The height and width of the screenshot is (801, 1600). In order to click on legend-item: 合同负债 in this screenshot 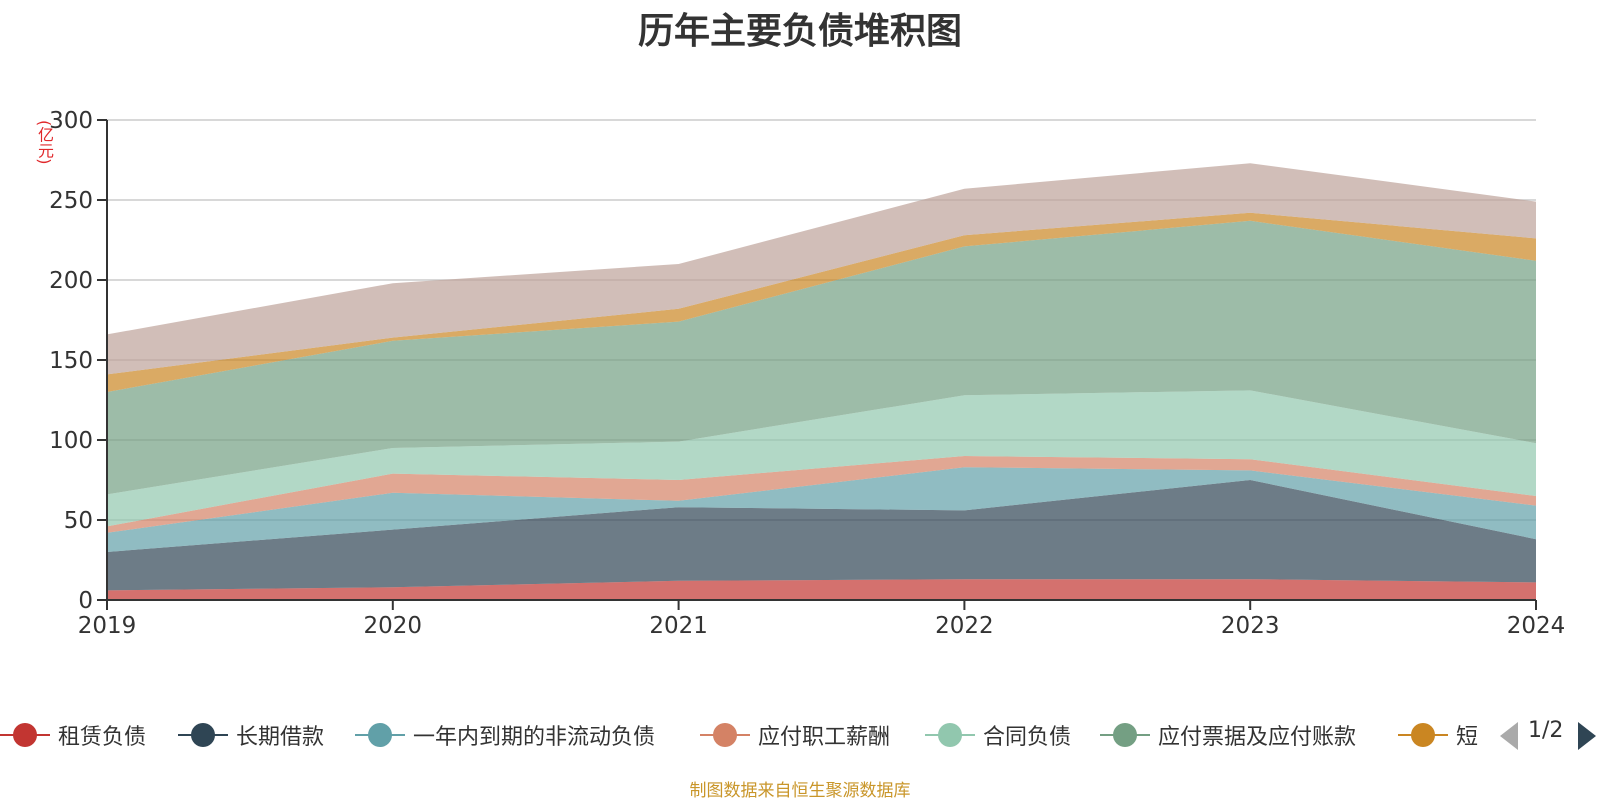, I will do `click(998, 735)`.